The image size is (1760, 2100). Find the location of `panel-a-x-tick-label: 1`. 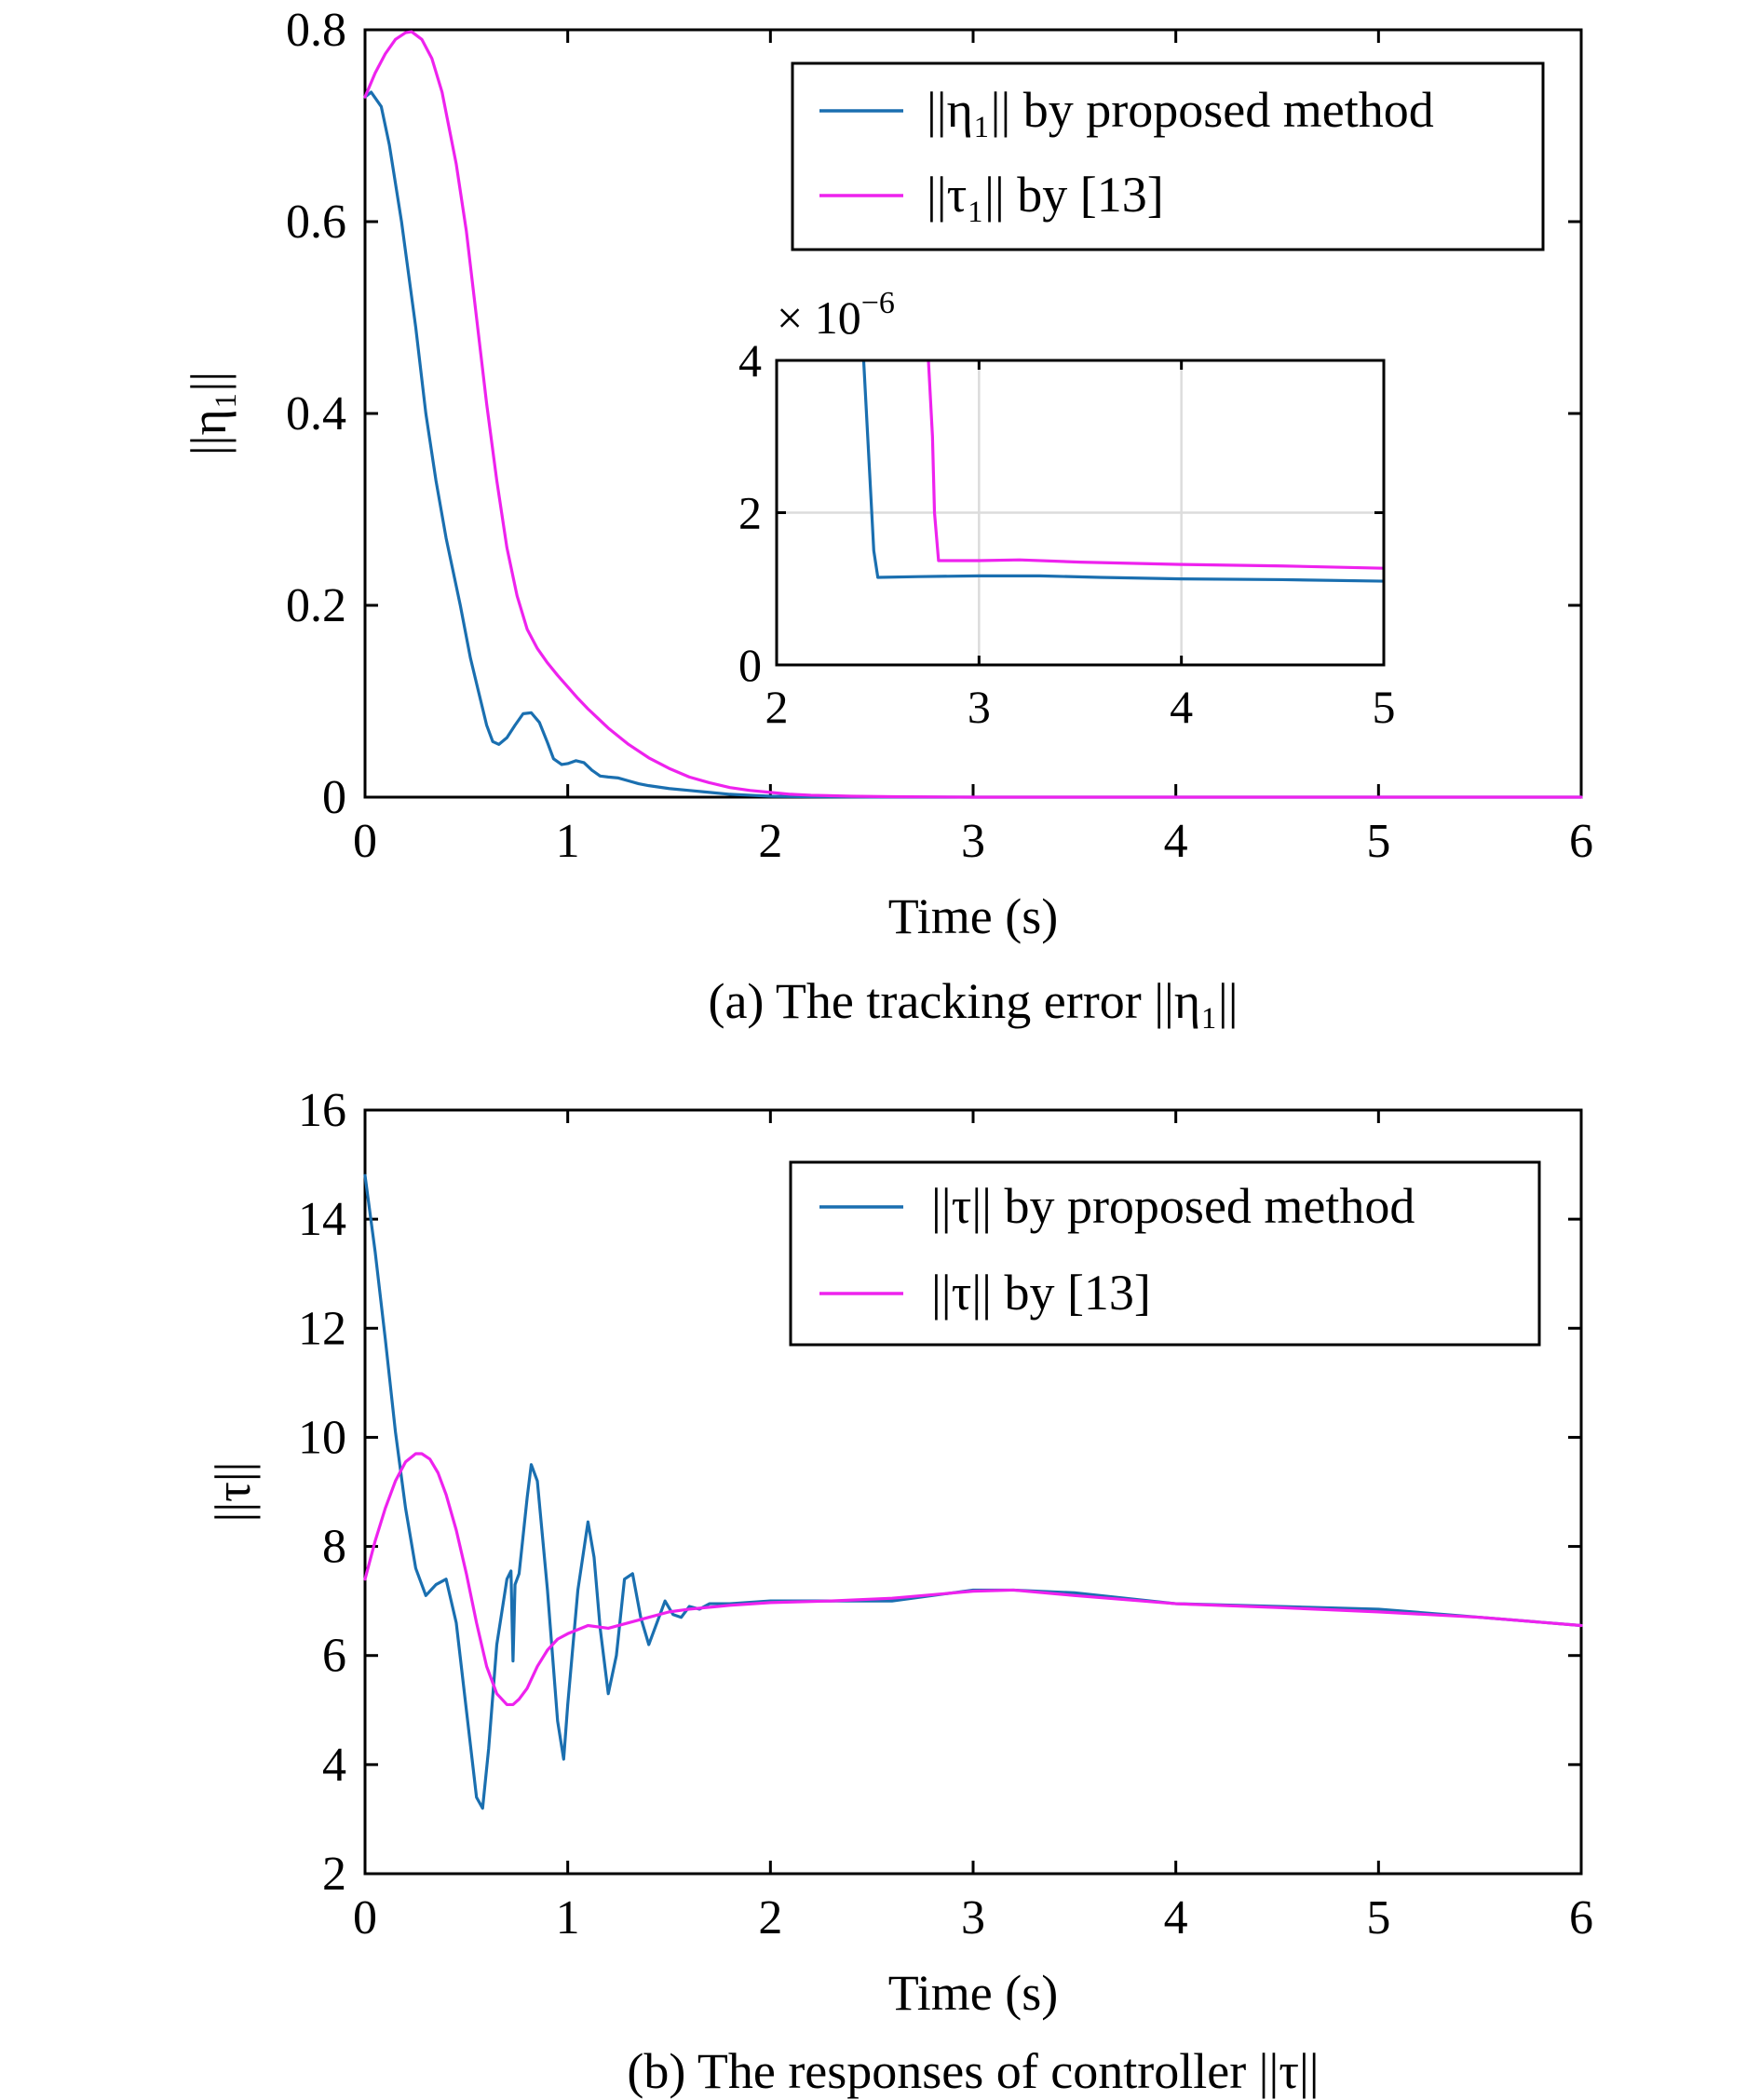

panel-a-x-tick-label: 1 is located at coordinates (568, 841).